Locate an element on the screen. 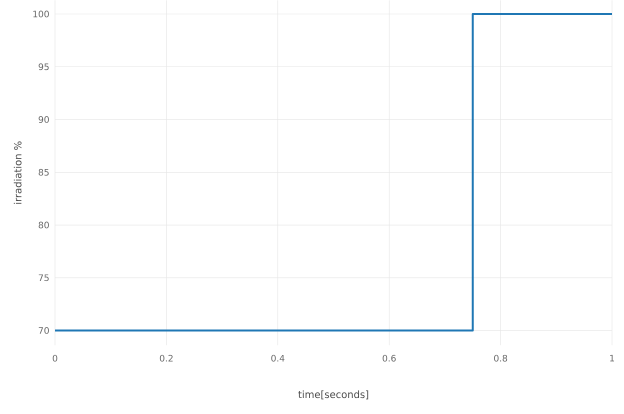  y-tick-label: 80 is located at coordinates (43, 224).